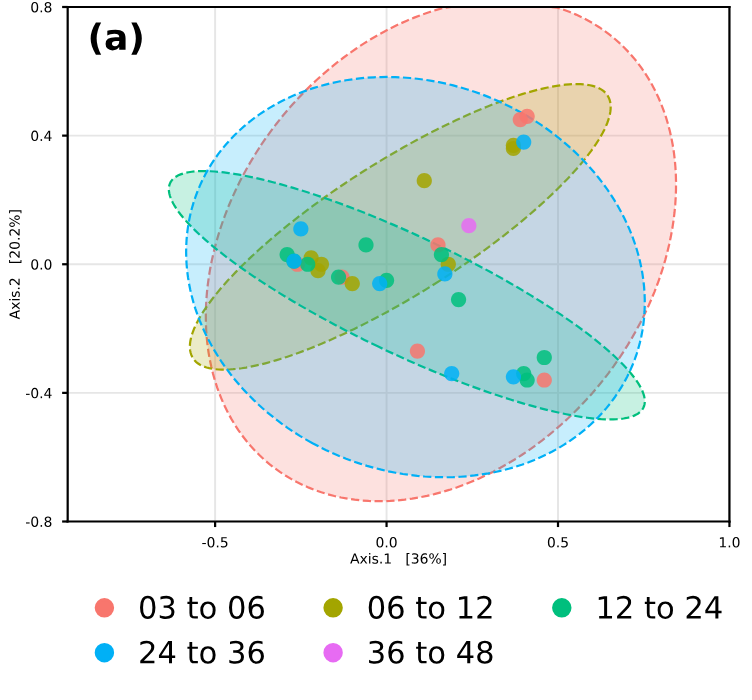 The height and width of the screenshot is (700, 752). I want to click on legend-label: 06 to 12, so click(430, 607).